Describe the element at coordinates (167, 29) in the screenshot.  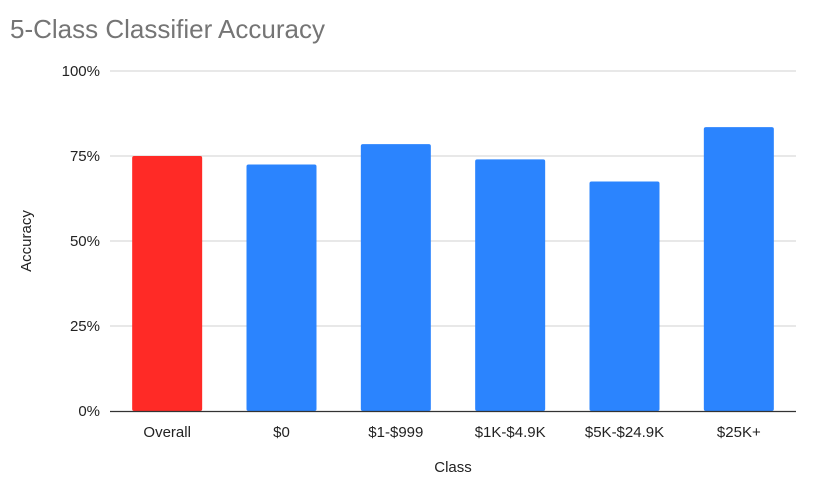
I see `chart-title: 5-Class Classifier Accuracy` at that location.